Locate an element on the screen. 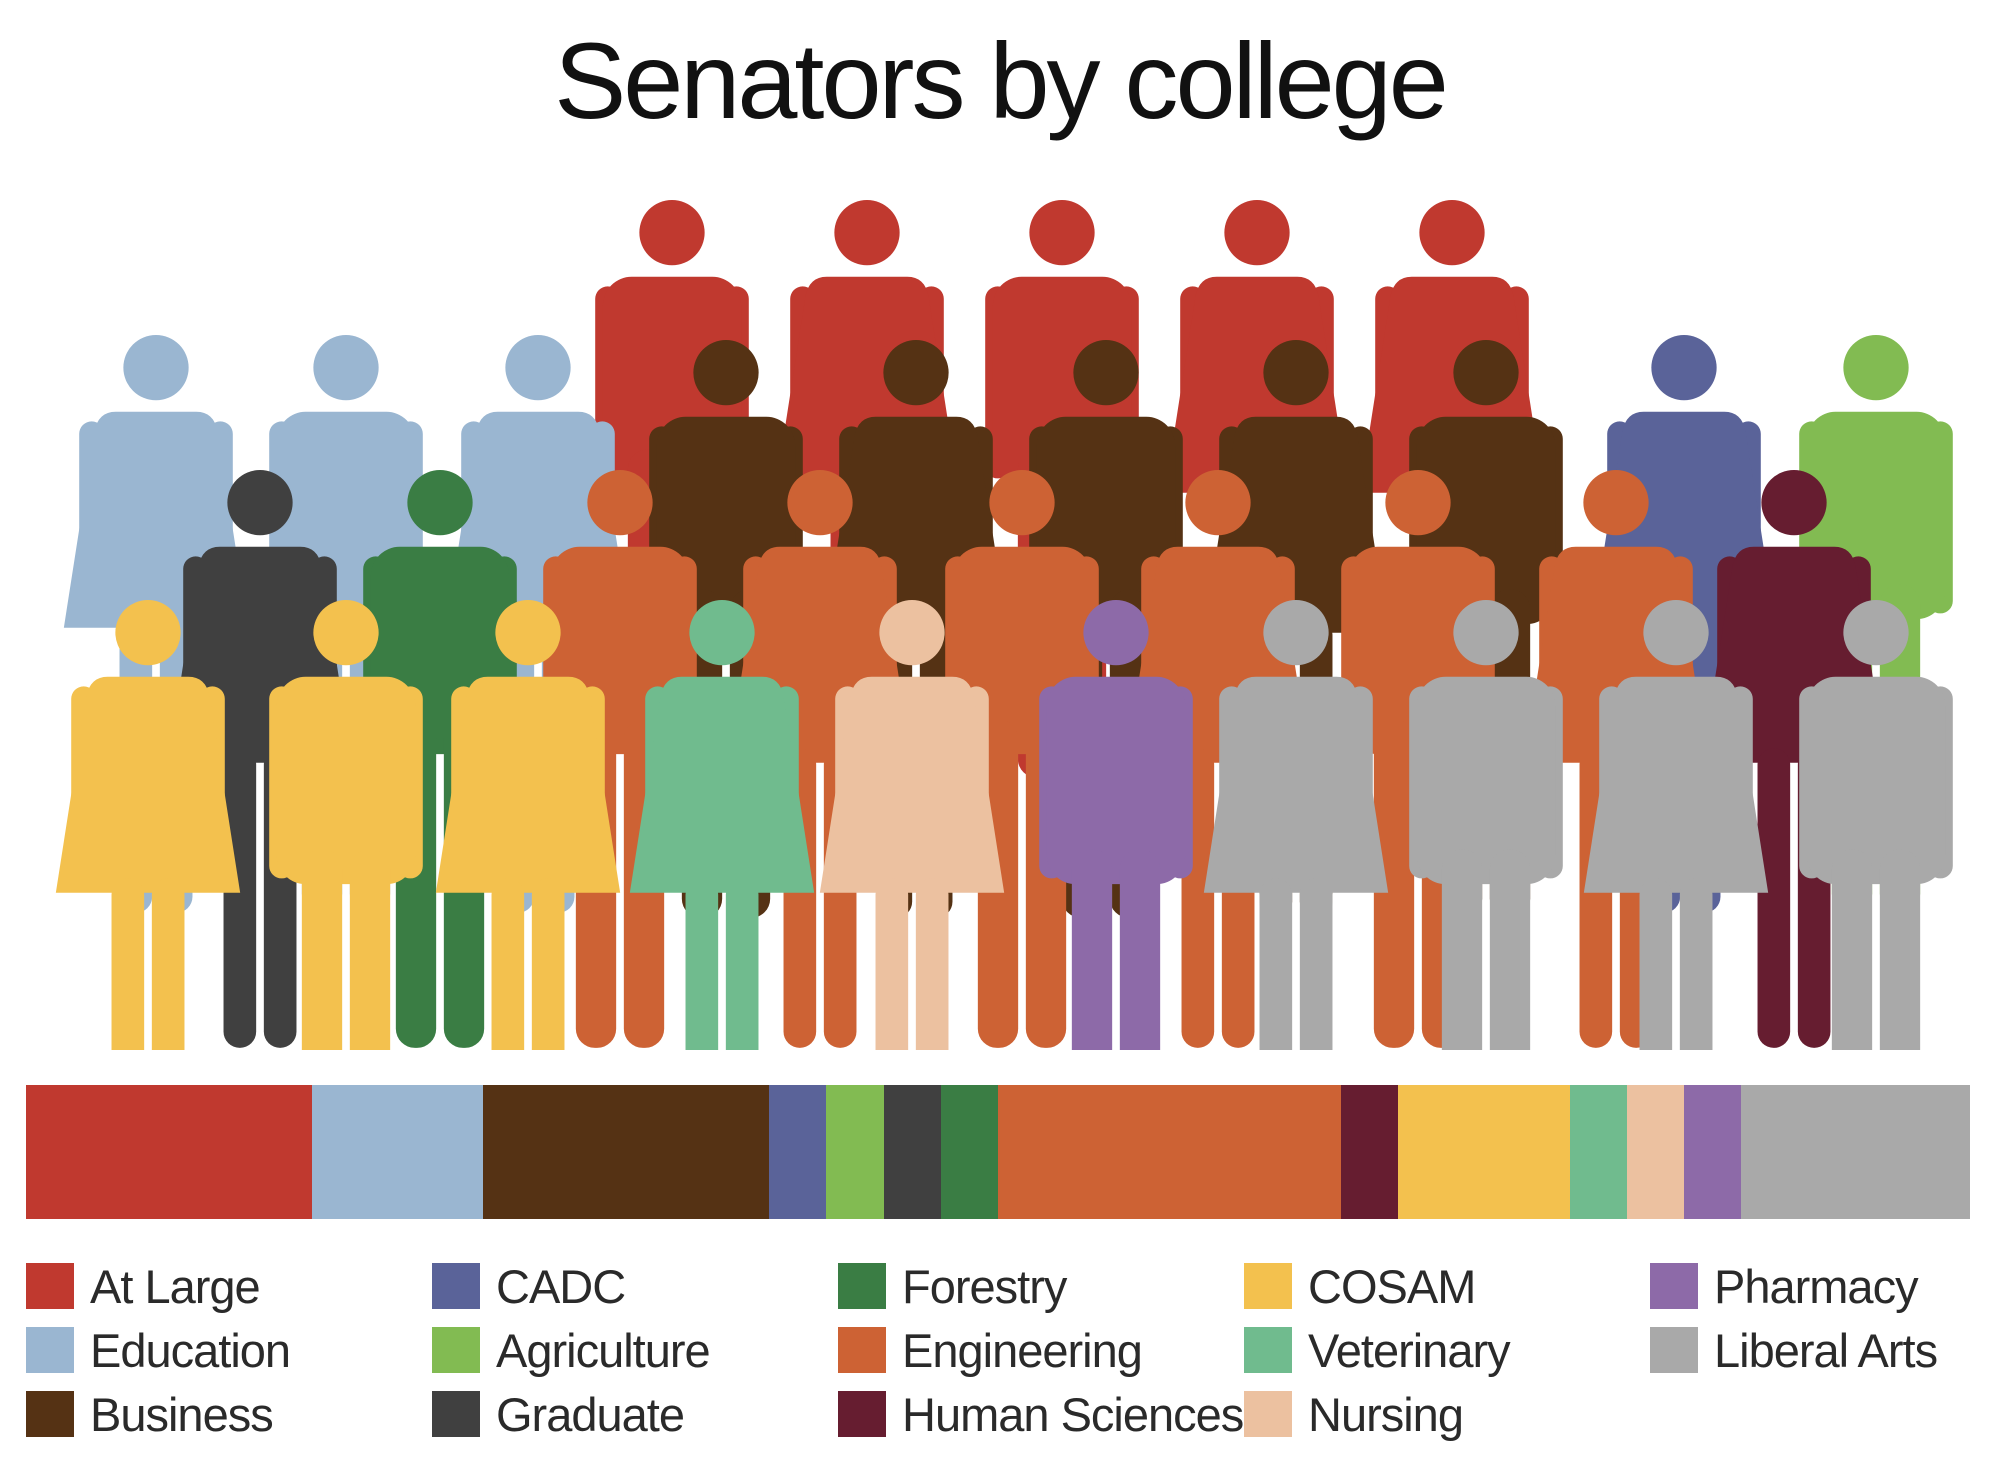 This screenshot has width=2000, height=1464. bar-segment-graduate is located at coordinates (912, 1152).